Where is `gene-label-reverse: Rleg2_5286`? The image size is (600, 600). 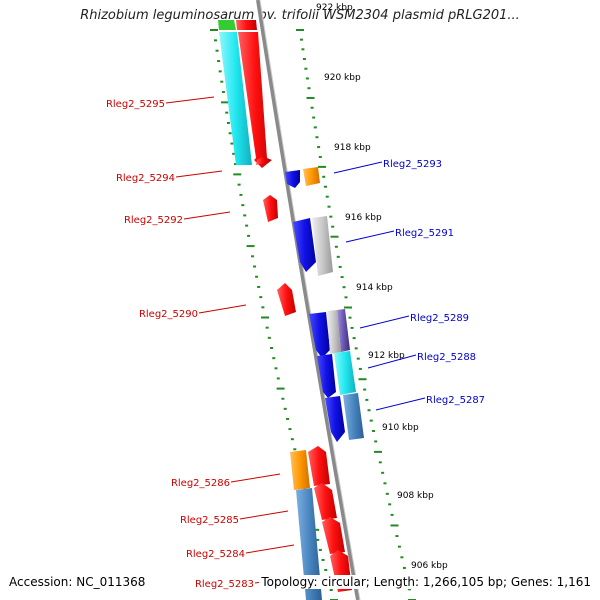 gene-label-reverse: Rleg2_5286 is located at coordinates (200, 483).